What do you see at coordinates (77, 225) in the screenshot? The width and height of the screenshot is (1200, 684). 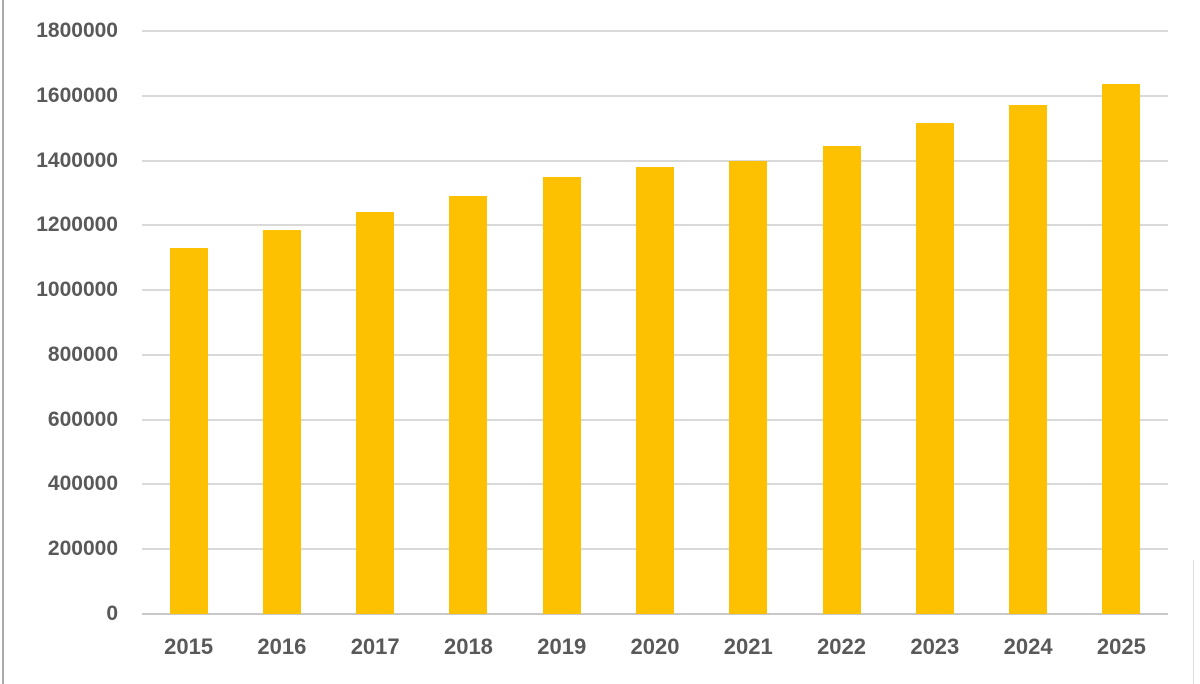 I see `y-axis-tick-label: 1200000` at bounding box center [77, 225].